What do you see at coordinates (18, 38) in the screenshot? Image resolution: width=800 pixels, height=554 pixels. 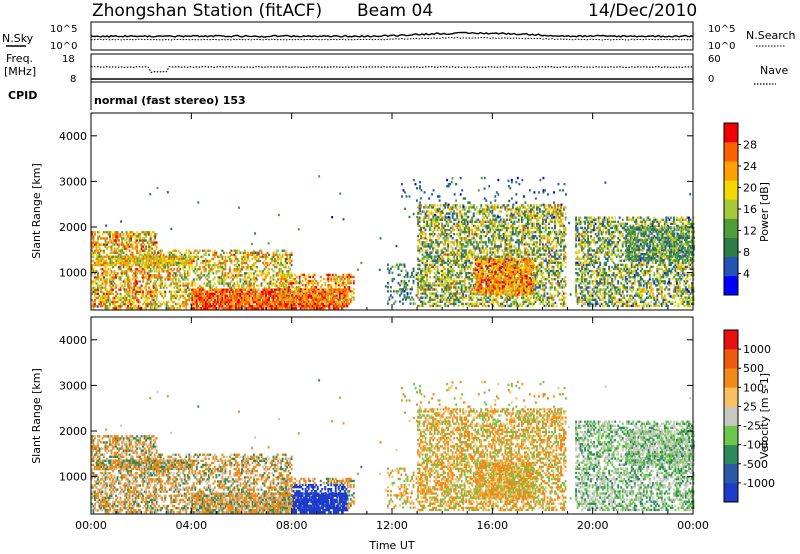 I see `noise-sky-label: N.Sky` at bounding box center [18, 38].